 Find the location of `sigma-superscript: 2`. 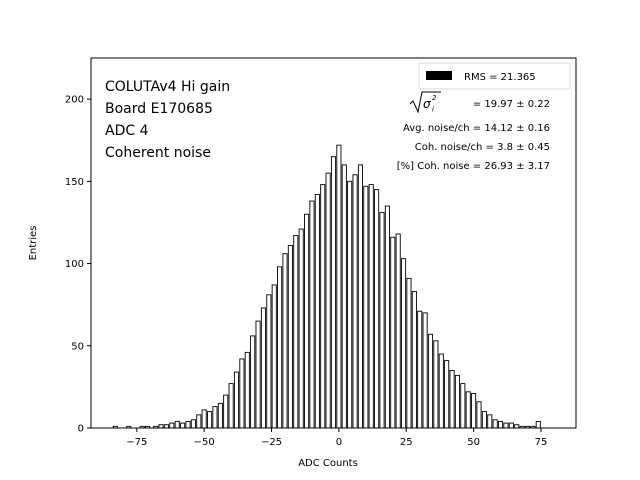

sigma-superscript: 2 is located at coordinates (434, 98).